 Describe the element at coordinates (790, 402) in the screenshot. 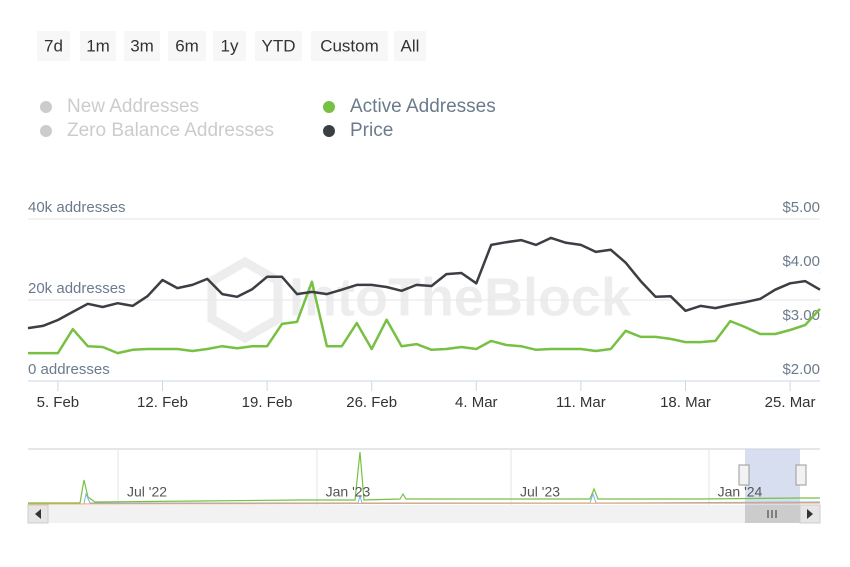

I see `x-tick-label: 25. Mar` at that location.